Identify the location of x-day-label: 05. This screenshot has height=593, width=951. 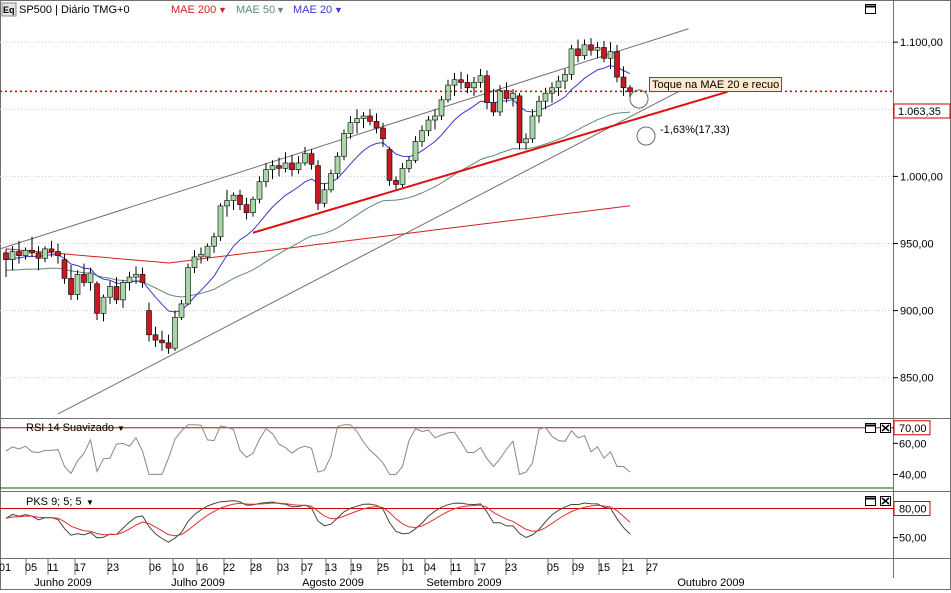
(553, 568).